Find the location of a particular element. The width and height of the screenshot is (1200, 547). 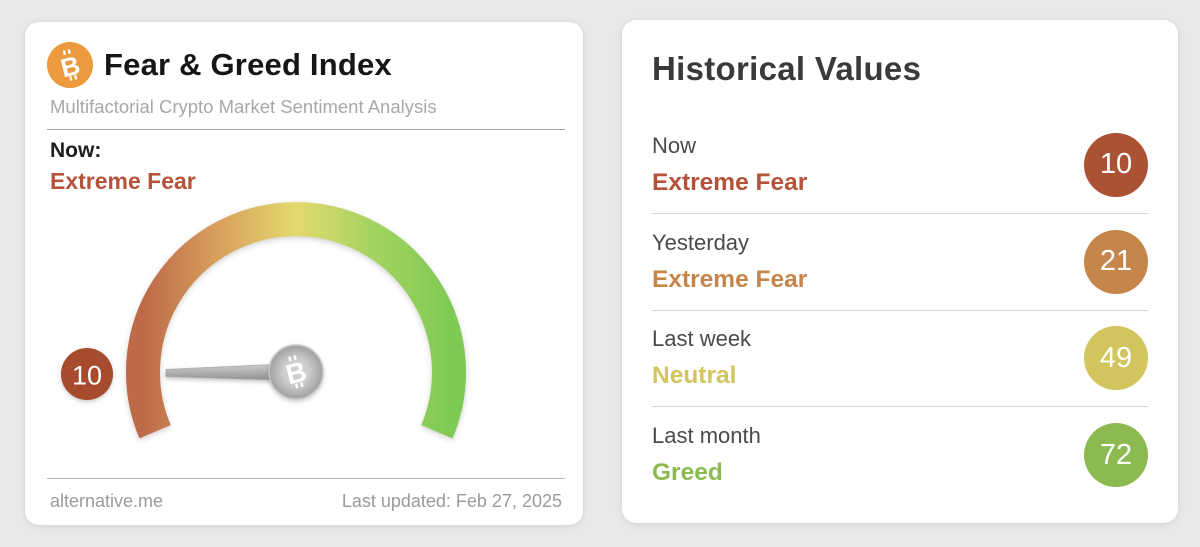

historical-values-title: Historical Values is located at coordinates (787, 68).